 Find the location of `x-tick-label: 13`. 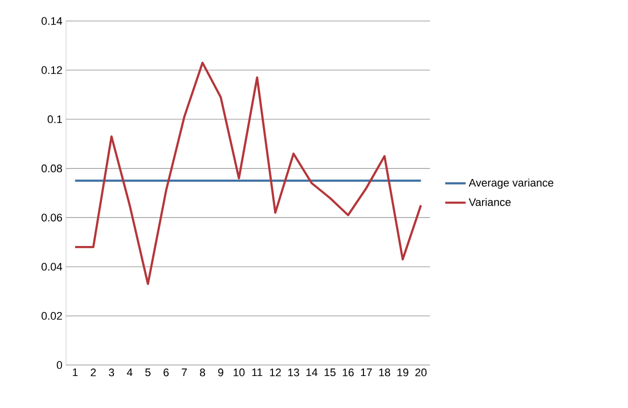

x-tick-label: 13 is located at coordinates (294, 372).